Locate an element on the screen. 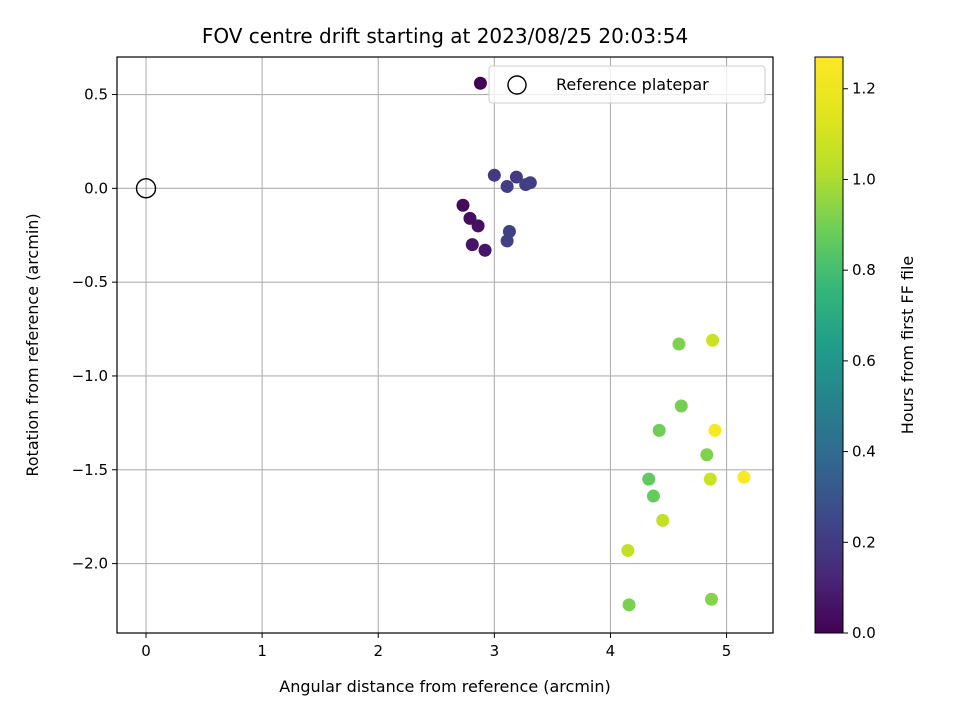  colorbar-label: Hours from first FF file is located at coordinates (907, 345).